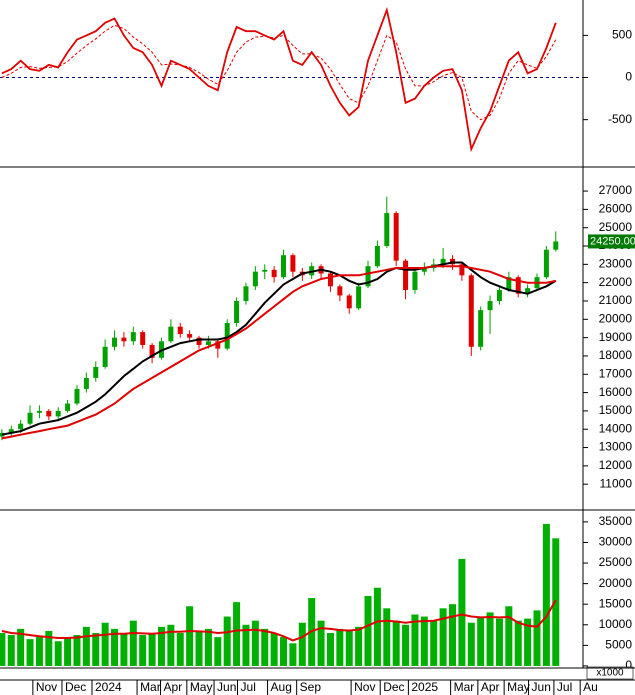 The height and width of the screenshot is (695, 635). I want to click on y-tick-label: 14000, so click(616, 428).